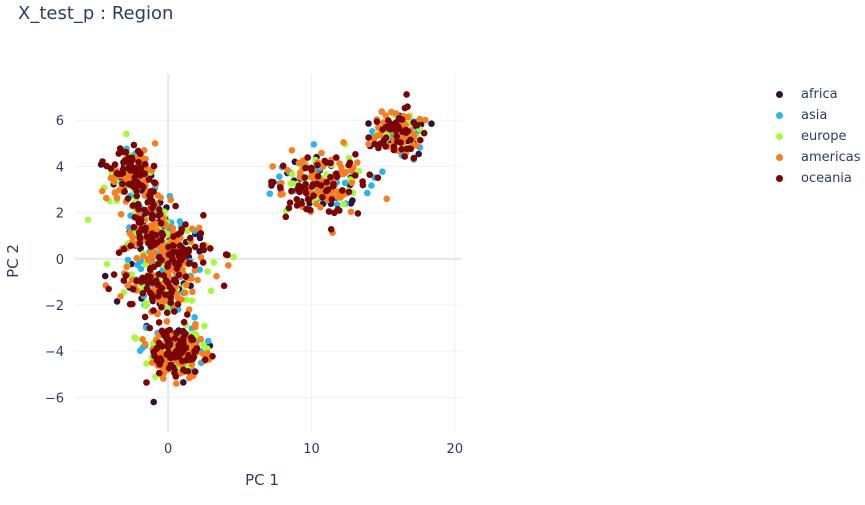 The height and width of the screenshot is (505, 865). What do you see at coordinates (815, 178) in the screenshot?
I see `legend-item-oceania: oceania` at bounding box center [815, 178].